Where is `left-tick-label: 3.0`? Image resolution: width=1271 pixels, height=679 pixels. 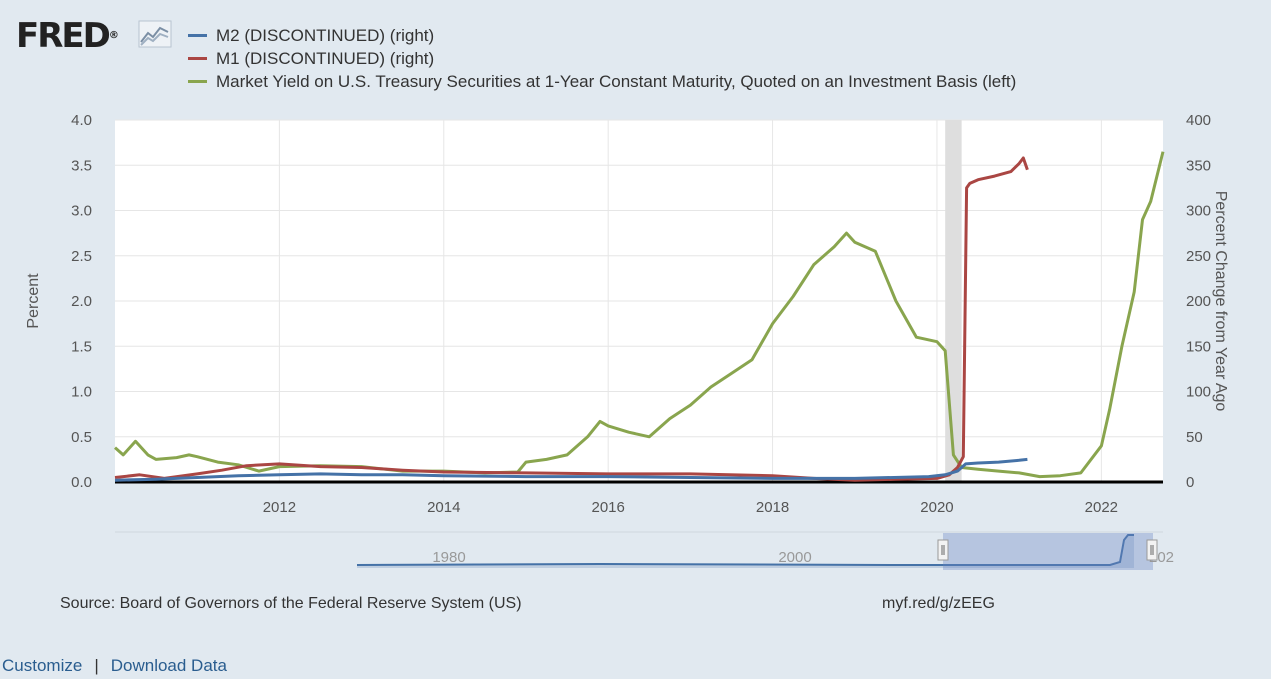
left-tick-label: 3.0 is located at coordinates (81, 211).